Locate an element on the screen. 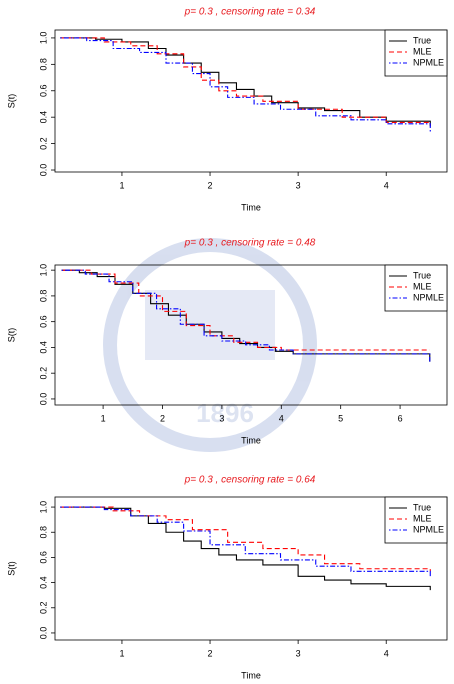 This screenshot has width=454, height=684. x-tick-label: 5 is located at coordinates (340, 418).